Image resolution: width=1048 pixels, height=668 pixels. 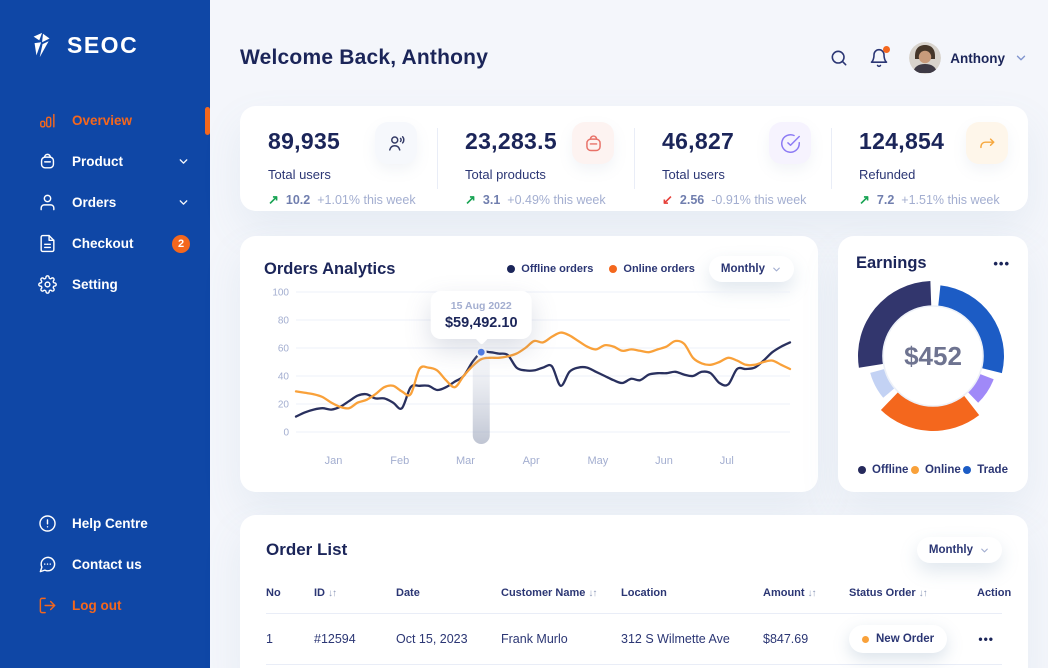 What do you see at coordinates (47, 523) in the screenshot?
I see `alert-circle-icon` at bounding box center [47, 523].